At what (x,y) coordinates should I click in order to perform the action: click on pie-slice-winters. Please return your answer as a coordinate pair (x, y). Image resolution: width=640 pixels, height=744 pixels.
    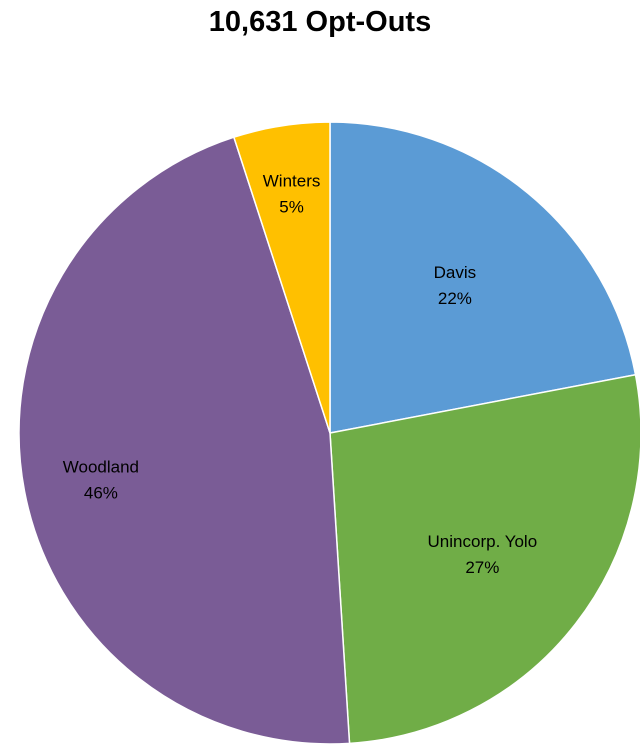
    Looking at the image, I should click on (281, 277).